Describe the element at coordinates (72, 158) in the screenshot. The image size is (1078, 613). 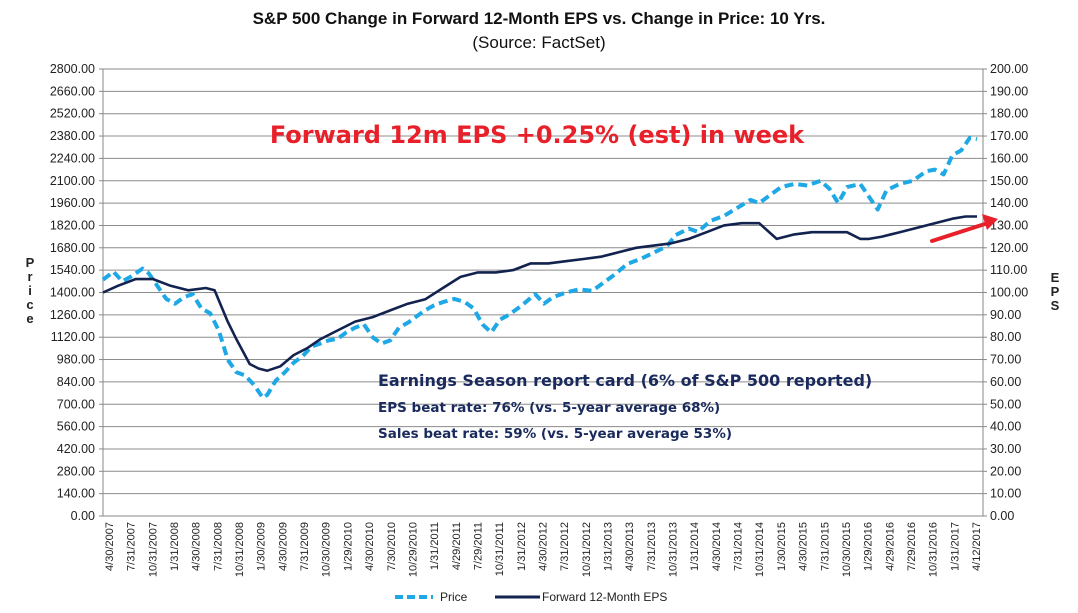
I see `y-left-tick-label: 2240.00` at that location.